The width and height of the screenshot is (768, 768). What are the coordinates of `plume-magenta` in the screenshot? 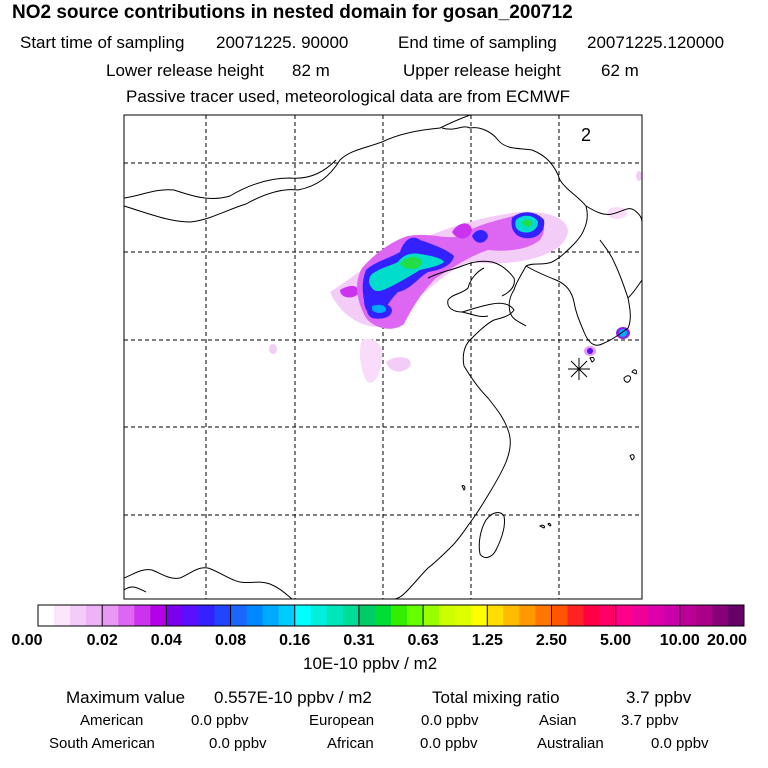 It's located at (485, 283).